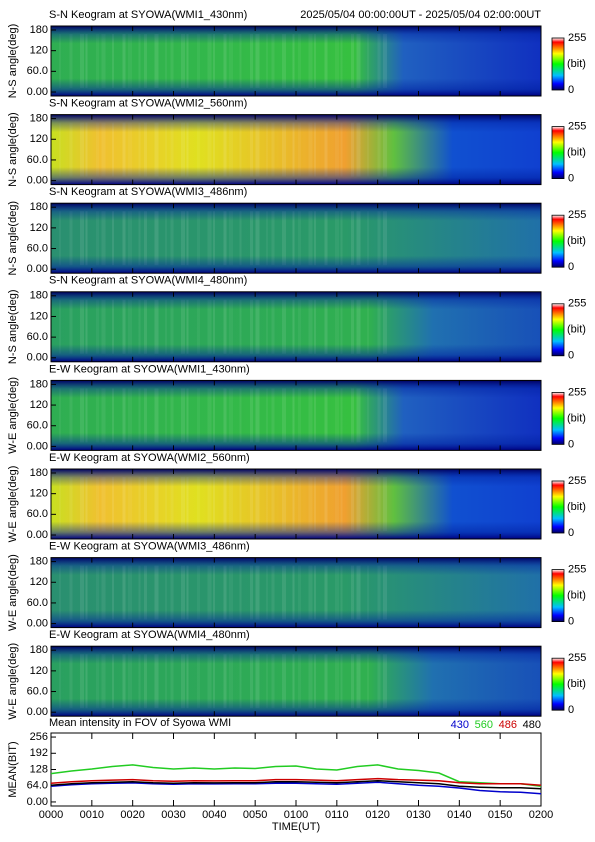  I want to click on y-tick-label: 256, so click(39, 737).